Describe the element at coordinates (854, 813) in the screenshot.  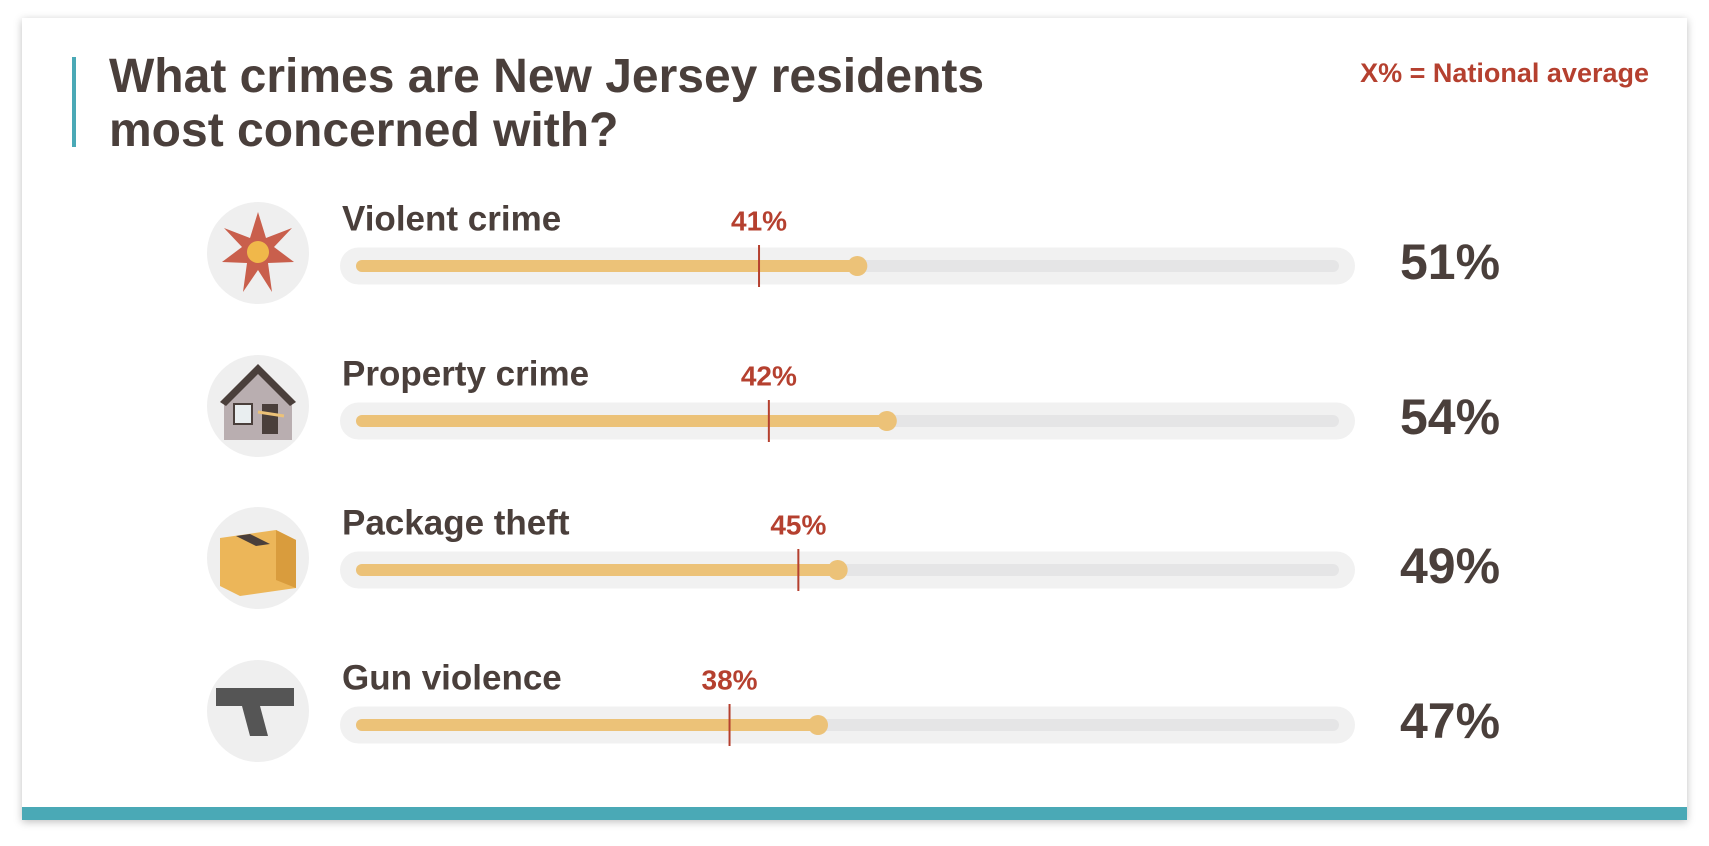
I see `footer-bar` at that location.